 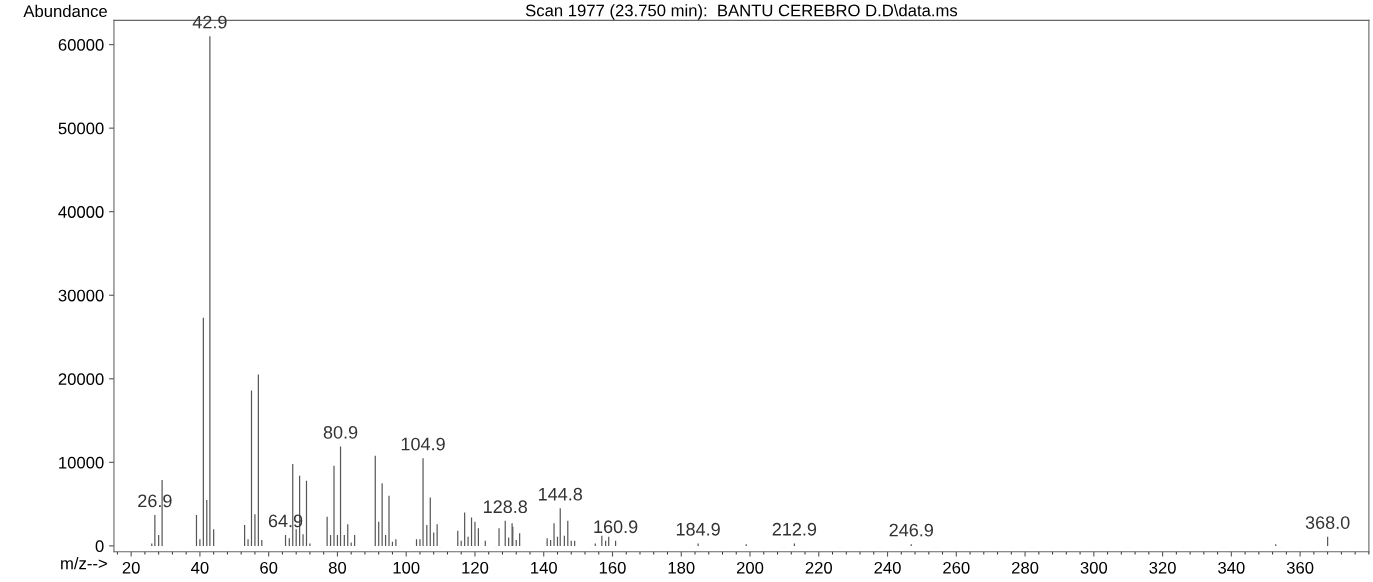 What do you see at coordinates (741, 12) in the screenshot?
I see `chart-title: Scan 1977 (23.750 min): BANTU CEREBRO D.D\data.ms` at bounding box center [741, 12].